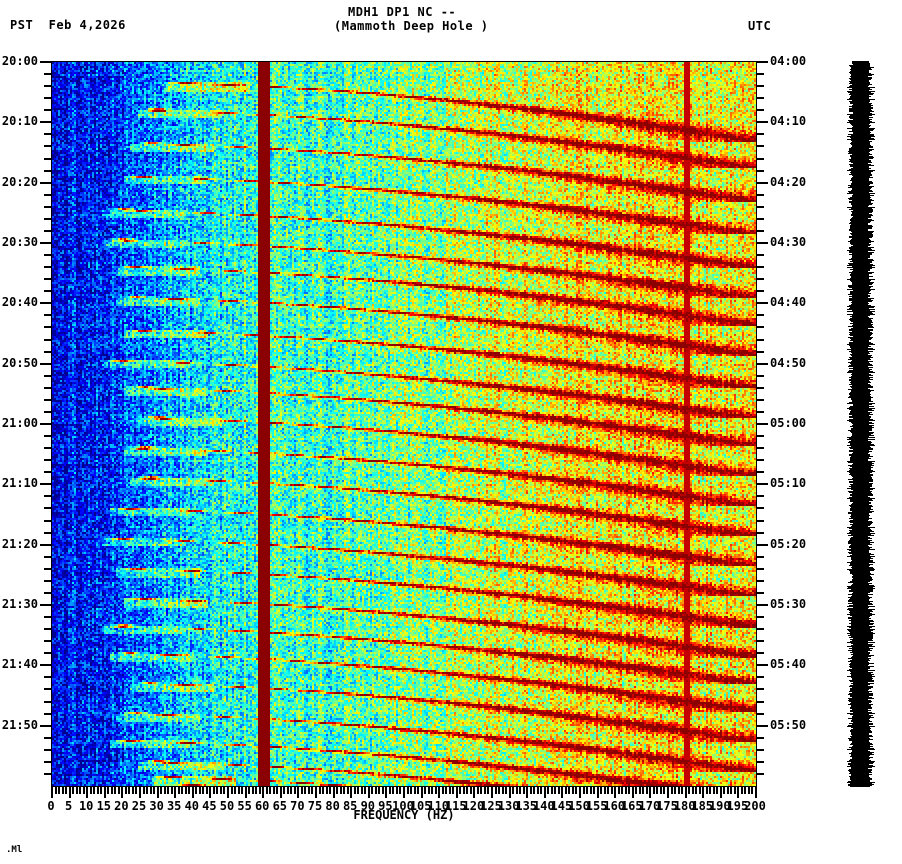 The image size is (902, 864). Describe the element at coordinates (561, 806) in the screenshot. I see `frequency-label: 145` at that location.